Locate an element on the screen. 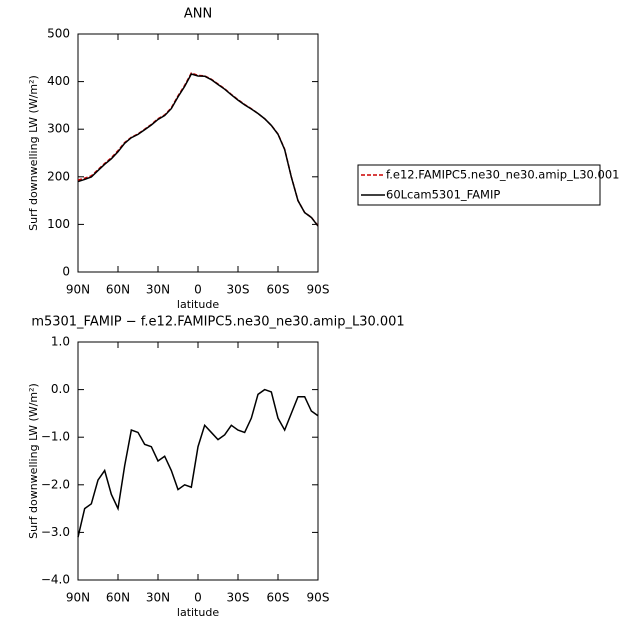  chart-title: ANN is located at coordinates (198, 14).